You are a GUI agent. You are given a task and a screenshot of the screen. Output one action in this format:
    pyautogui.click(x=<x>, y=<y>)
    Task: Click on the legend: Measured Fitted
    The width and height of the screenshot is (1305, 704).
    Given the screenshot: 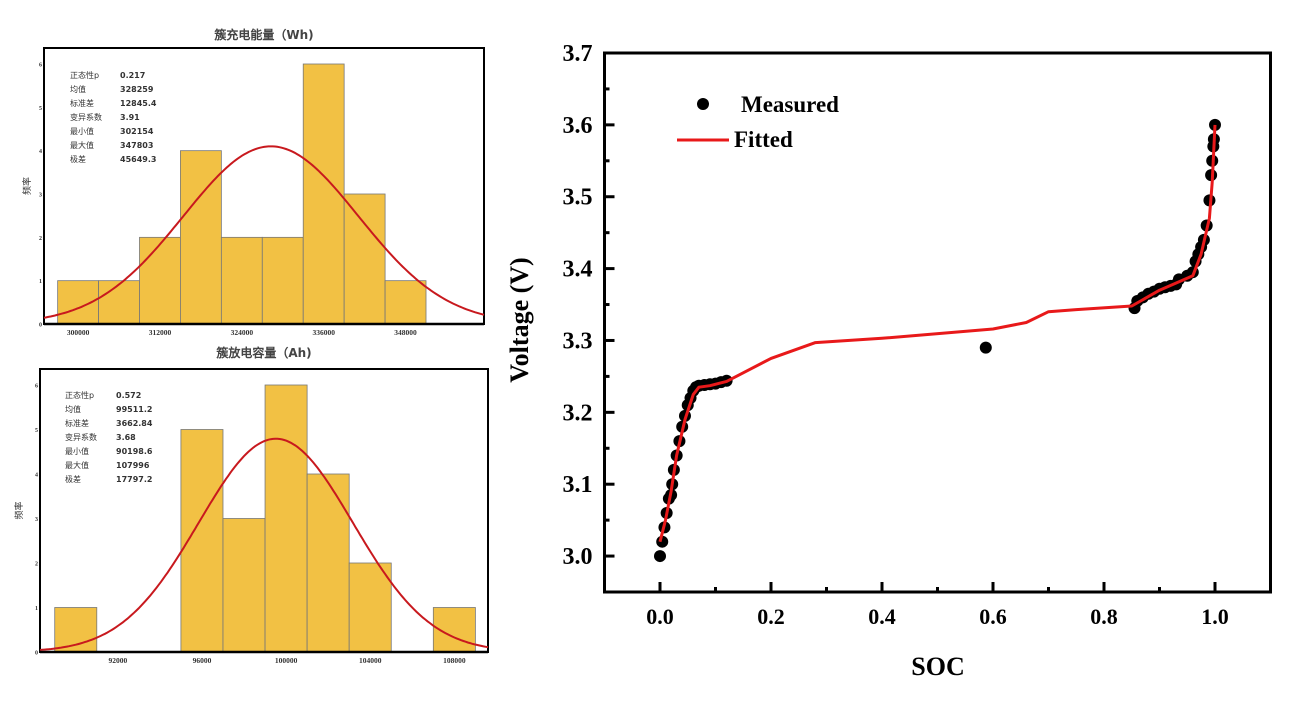 What is the action you would take?
    pyautogui.click(x=758, y=122)
    